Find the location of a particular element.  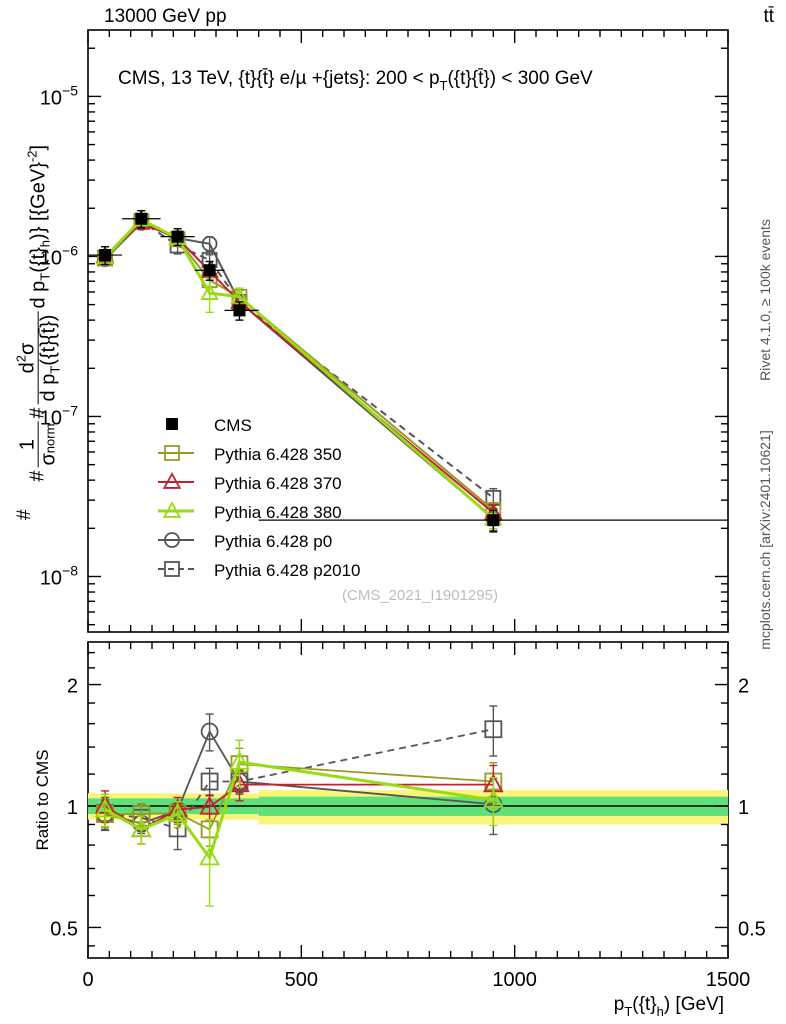

side-text-bottom: mcplots.cern.ch [arXiv:2401.10621] is located at coordinates (765, 539).